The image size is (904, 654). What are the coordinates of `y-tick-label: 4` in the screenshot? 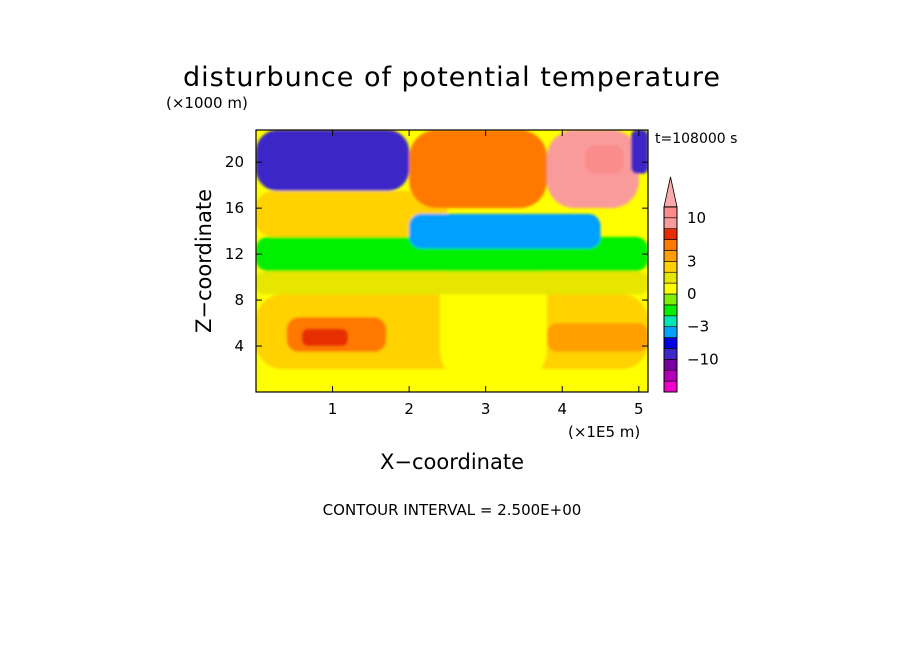 It's located at (239, 346).